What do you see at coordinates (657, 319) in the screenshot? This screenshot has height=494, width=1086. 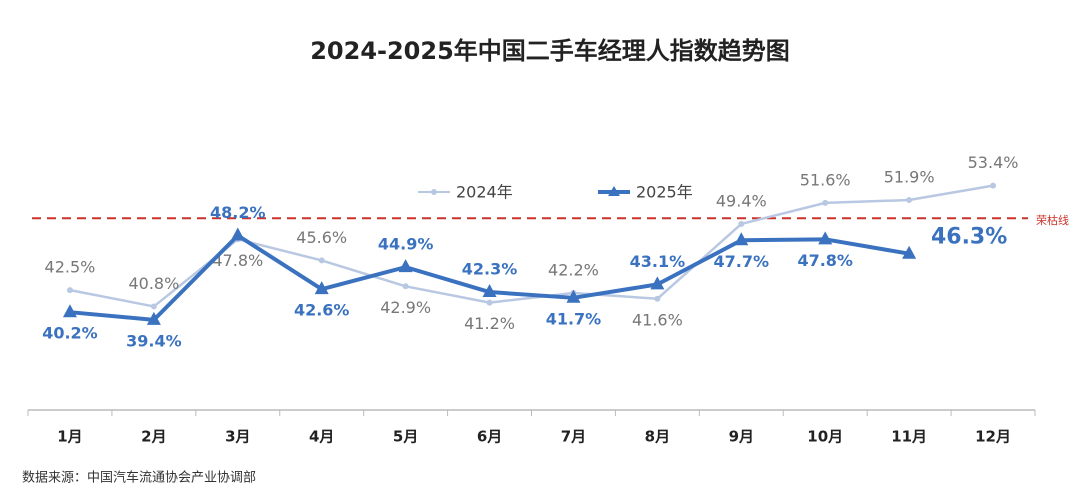 I see `value-label: 41.6%` at bounding box center [657, 319].